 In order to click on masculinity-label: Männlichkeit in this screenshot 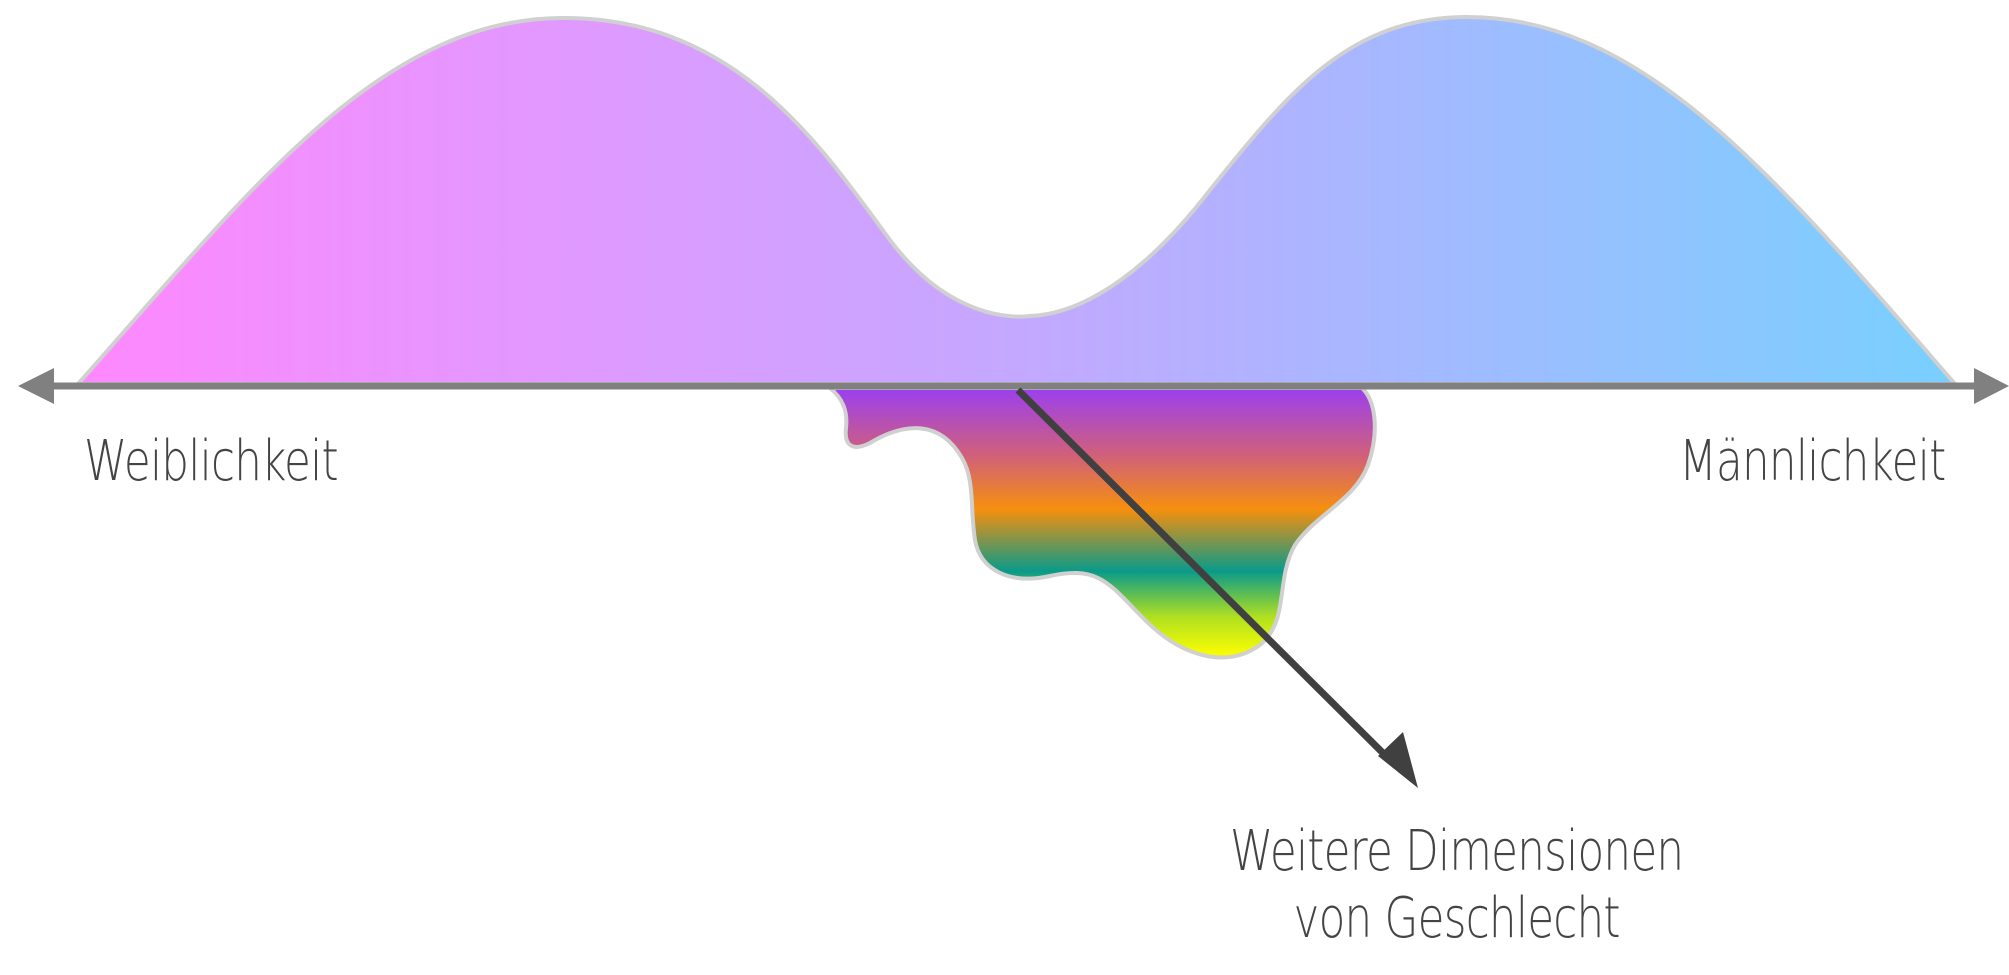, I will do `click(1812, 461)`.